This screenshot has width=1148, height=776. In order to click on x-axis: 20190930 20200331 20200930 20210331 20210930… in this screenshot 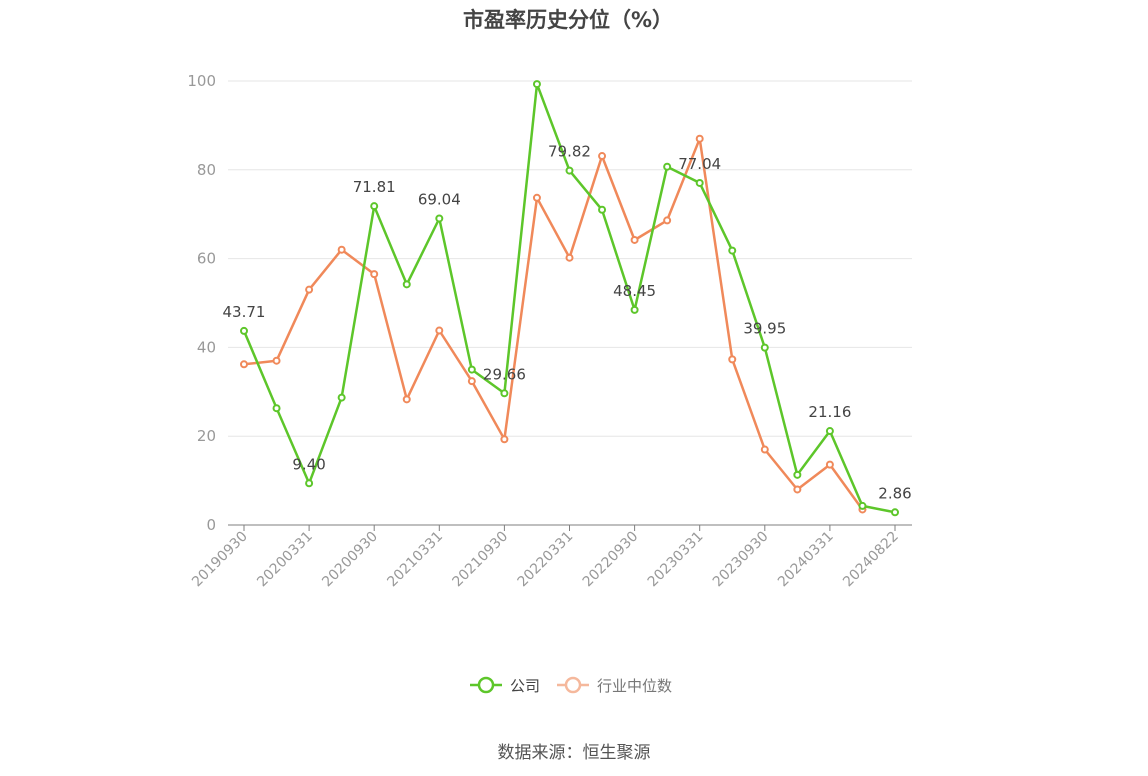, I will do `click(550, 557)`.